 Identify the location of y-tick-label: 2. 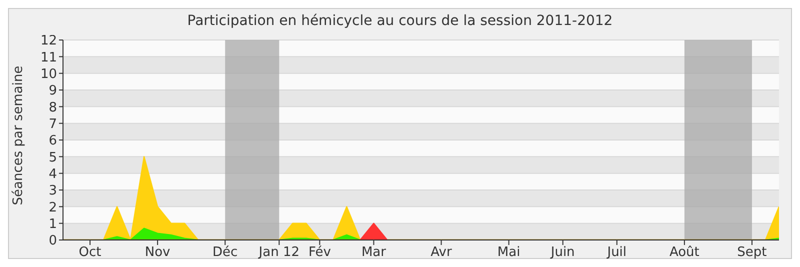
(52, 208).